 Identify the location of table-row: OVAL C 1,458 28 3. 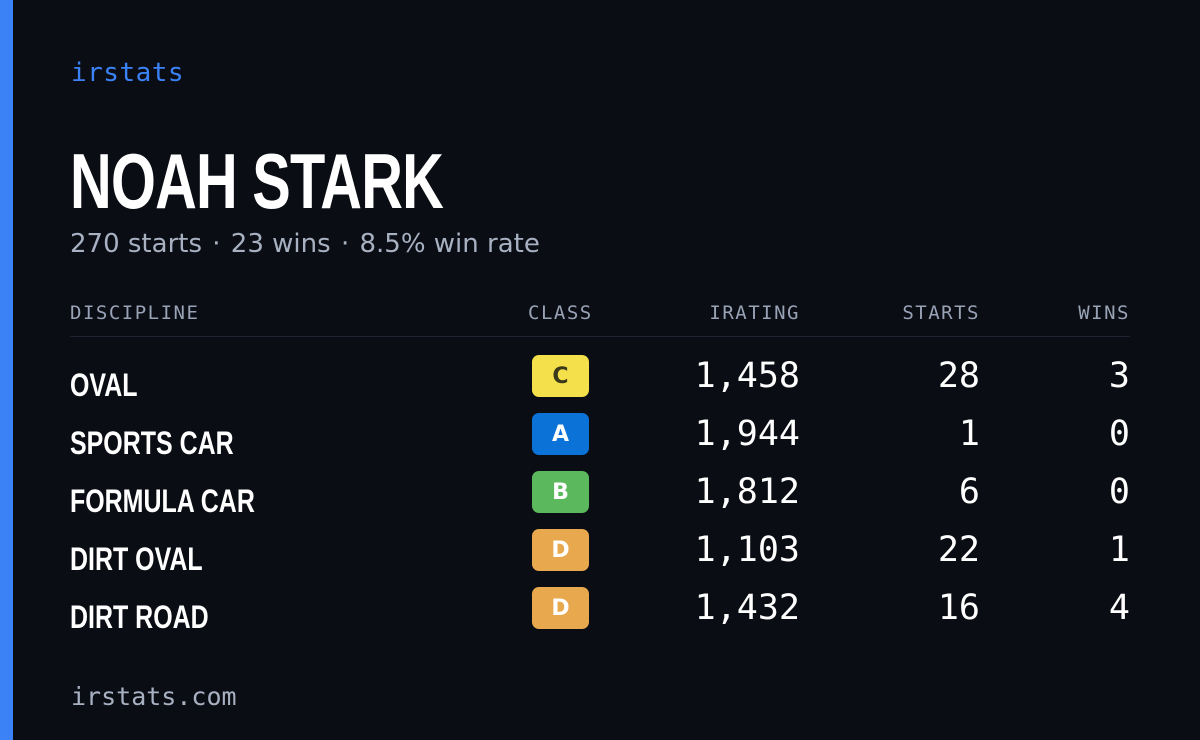
(600, 382).